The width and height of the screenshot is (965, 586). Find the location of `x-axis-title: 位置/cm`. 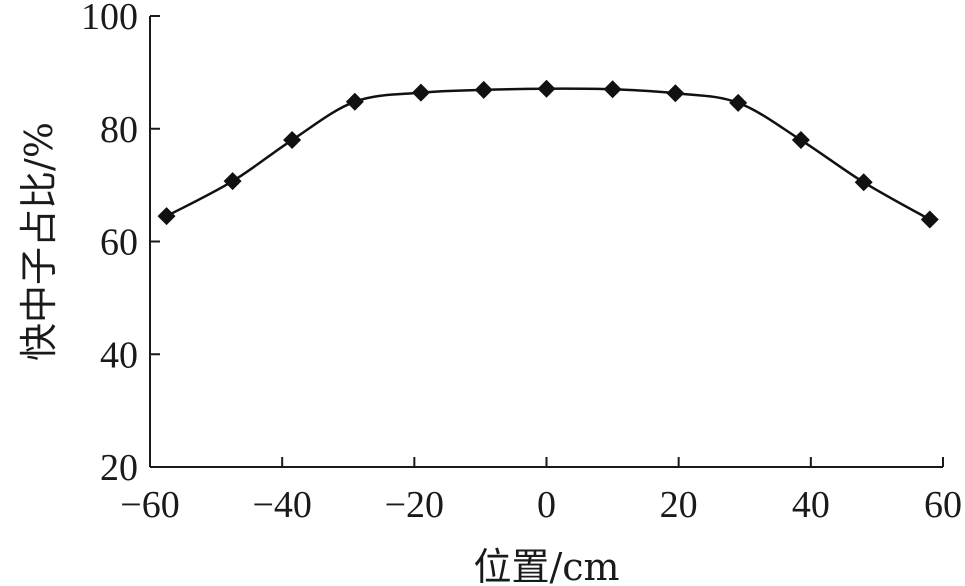

x-axis-title: 位置/cm is located at coordinates (546, 565).